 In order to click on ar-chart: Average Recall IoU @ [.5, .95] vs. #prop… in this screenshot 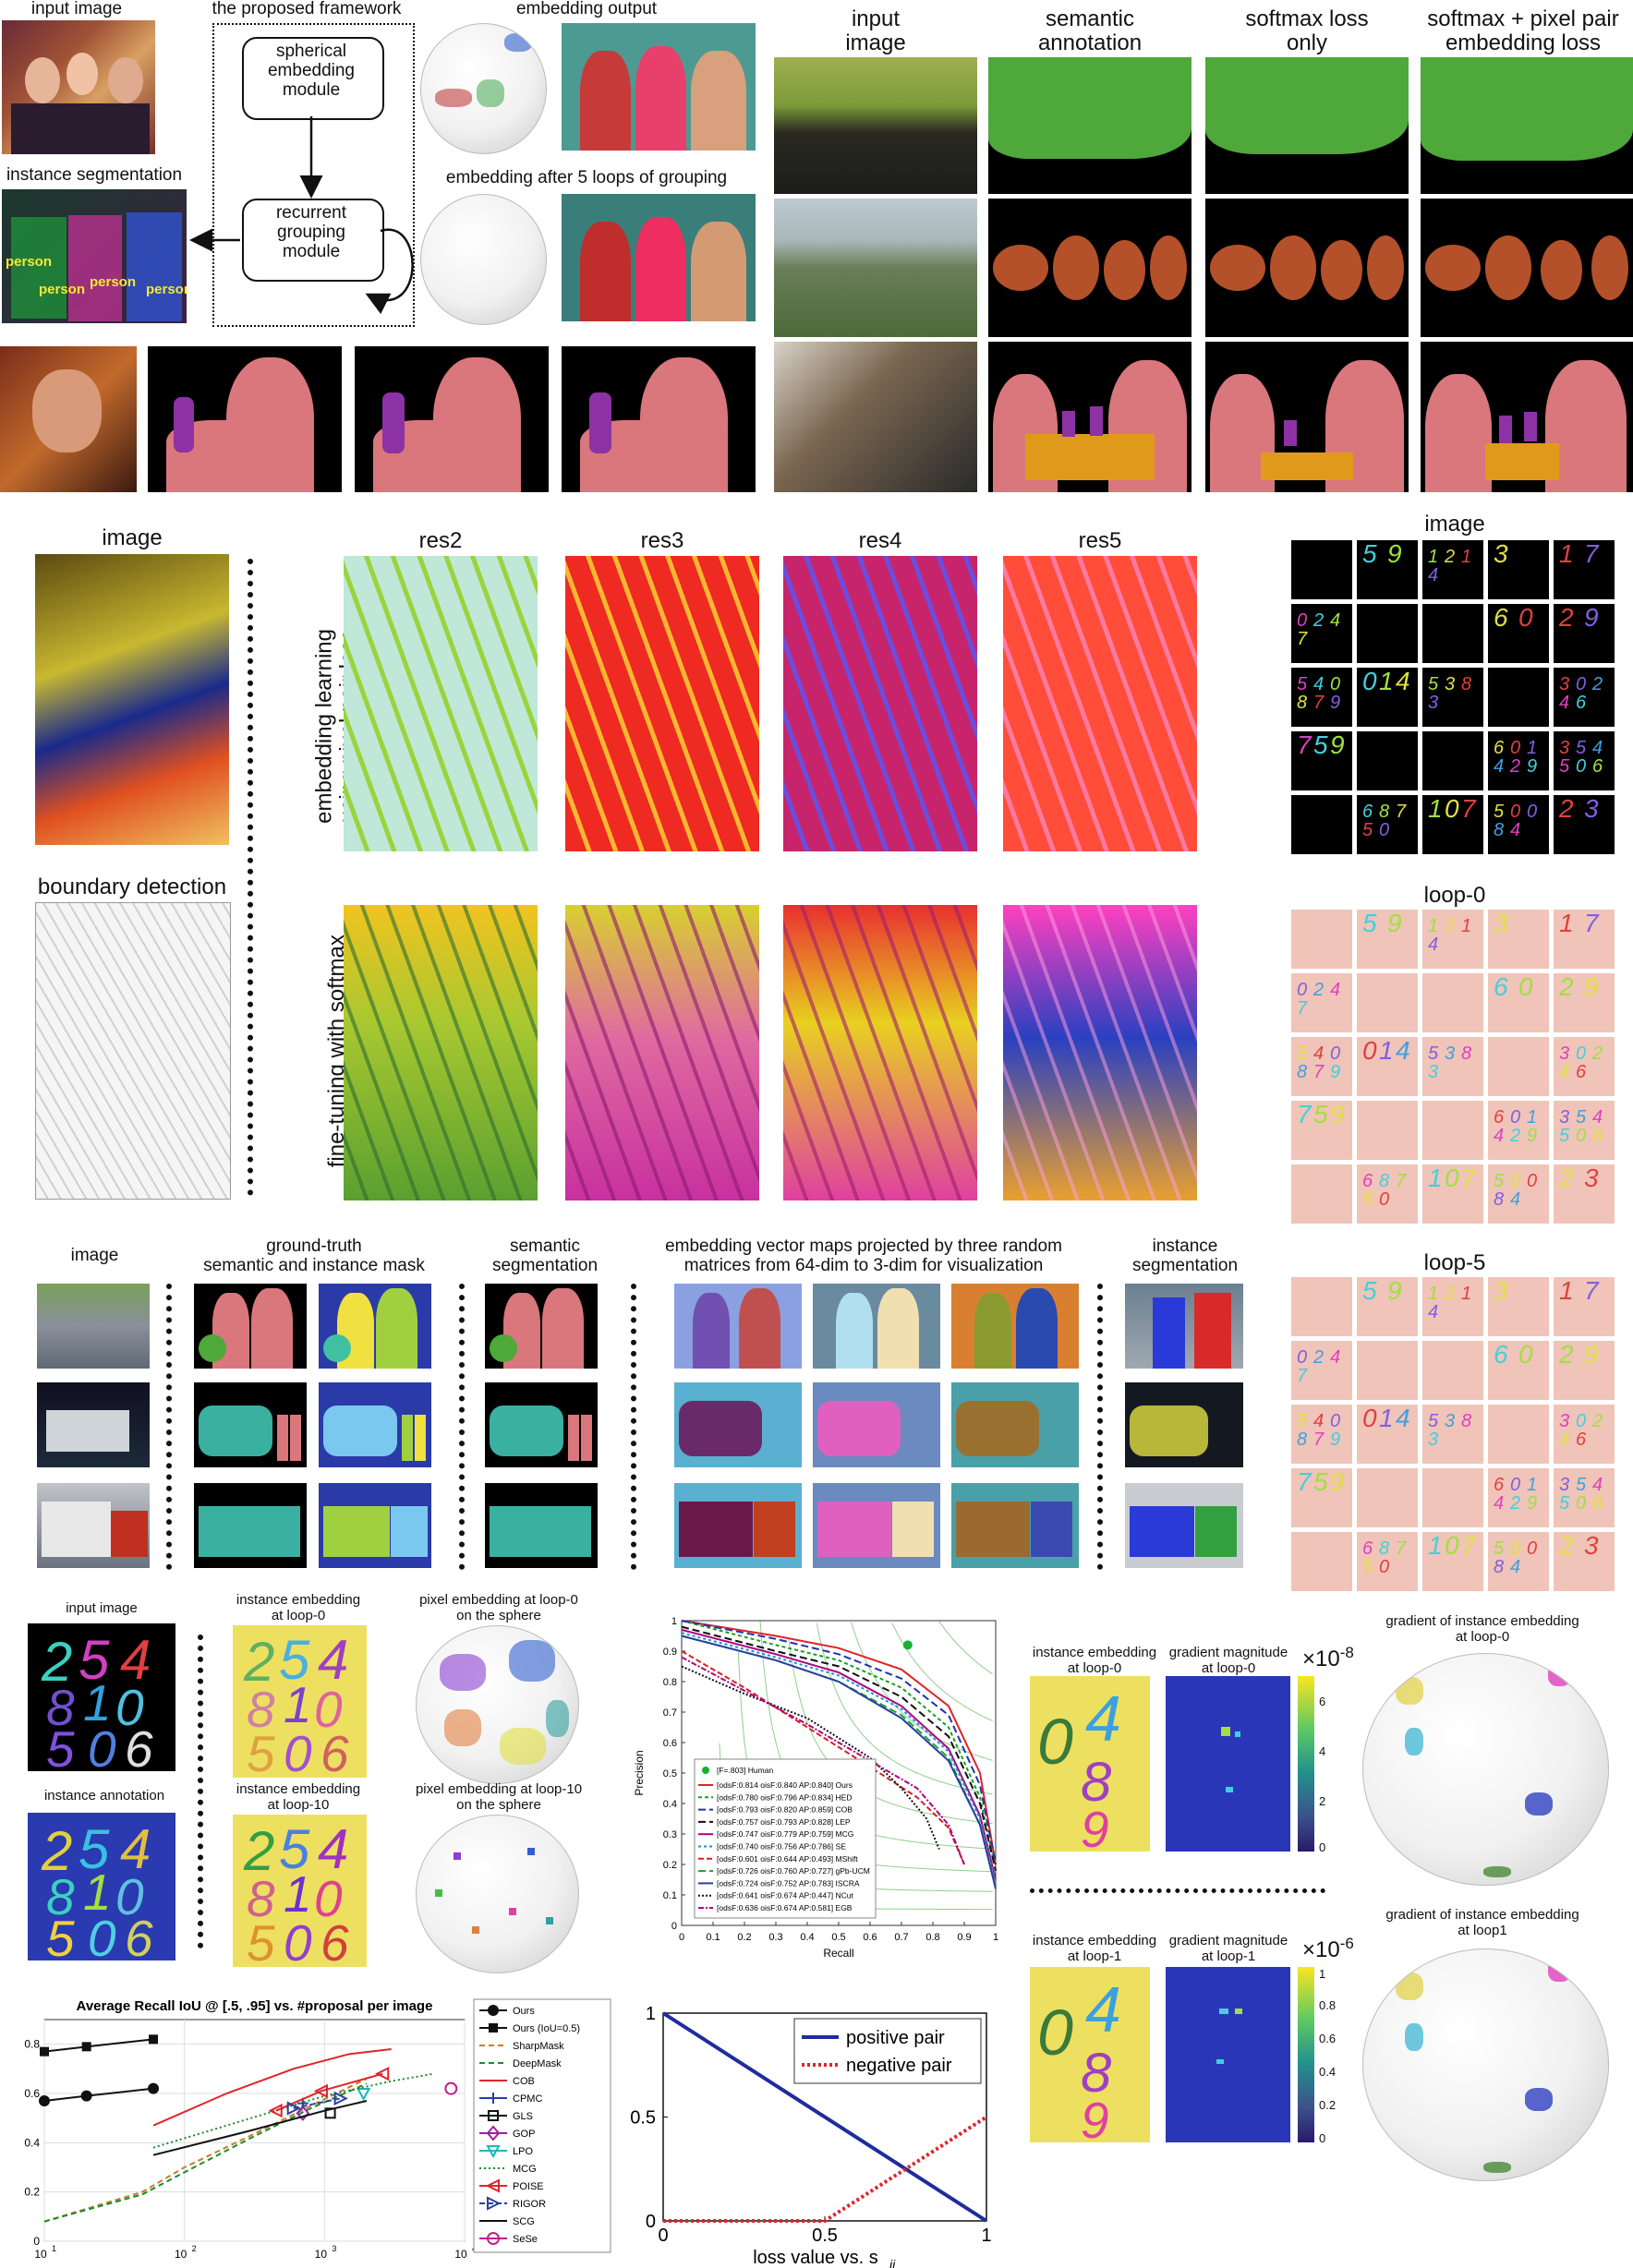, I will do `click(317, 2129)`.